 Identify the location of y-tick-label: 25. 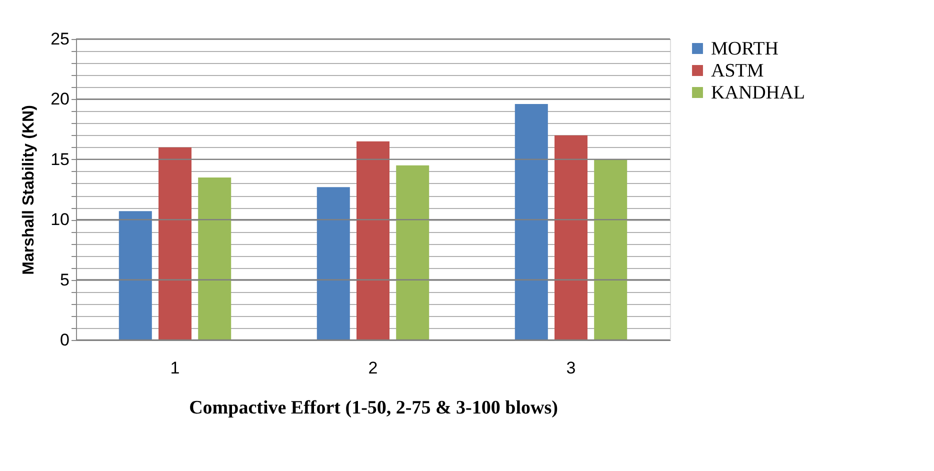
(60, 39).